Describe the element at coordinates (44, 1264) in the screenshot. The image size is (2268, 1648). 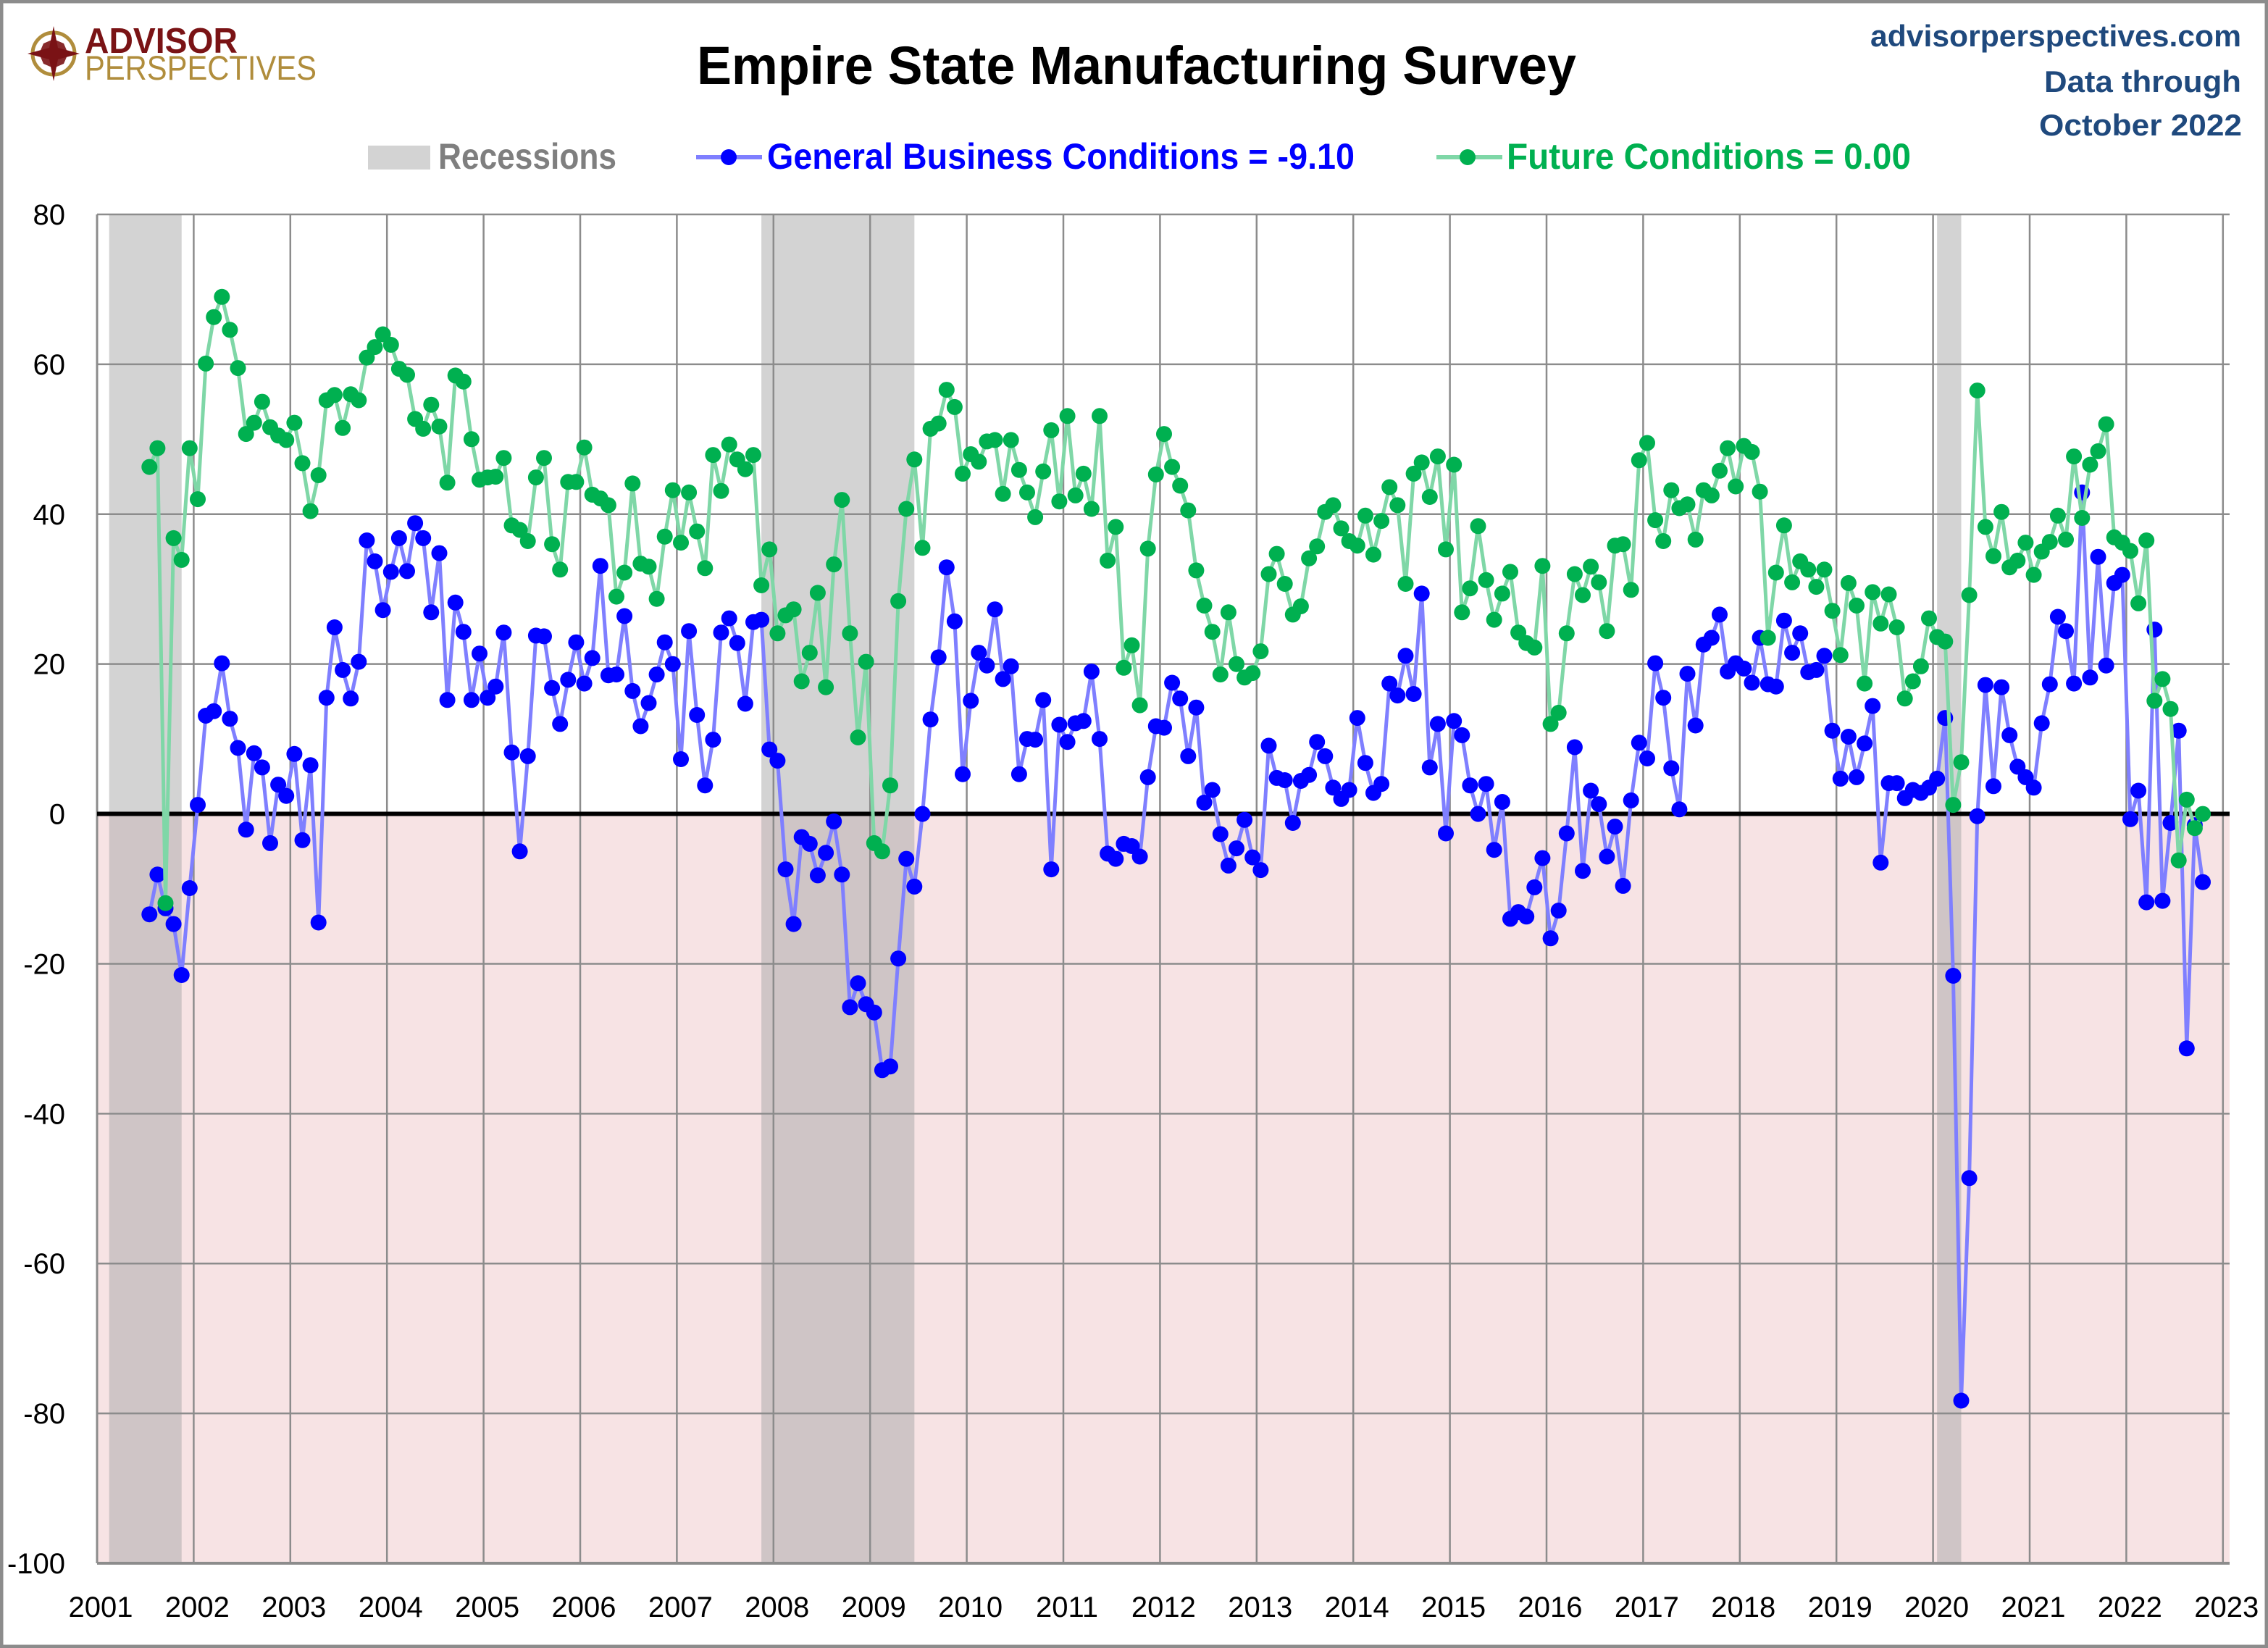
I see `y-tick-label: -60` at that location.